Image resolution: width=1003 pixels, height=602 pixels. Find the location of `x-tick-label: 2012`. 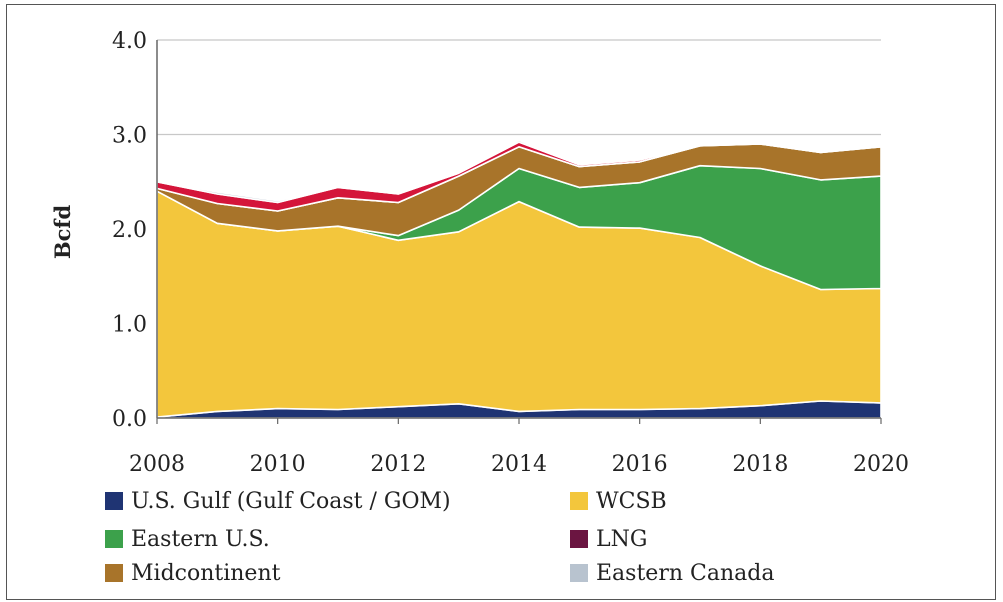

x-tick-label: 2012 is located at coordinates (398, 464).